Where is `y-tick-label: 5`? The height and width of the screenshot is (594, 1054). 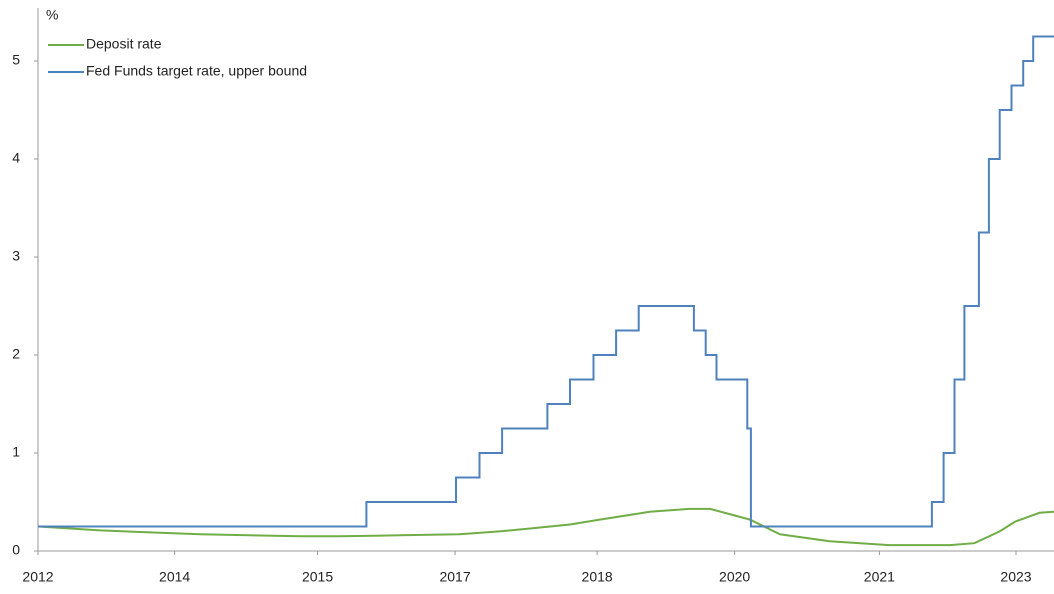
y-tick-label: 5 is located at coordinates (16, 60).